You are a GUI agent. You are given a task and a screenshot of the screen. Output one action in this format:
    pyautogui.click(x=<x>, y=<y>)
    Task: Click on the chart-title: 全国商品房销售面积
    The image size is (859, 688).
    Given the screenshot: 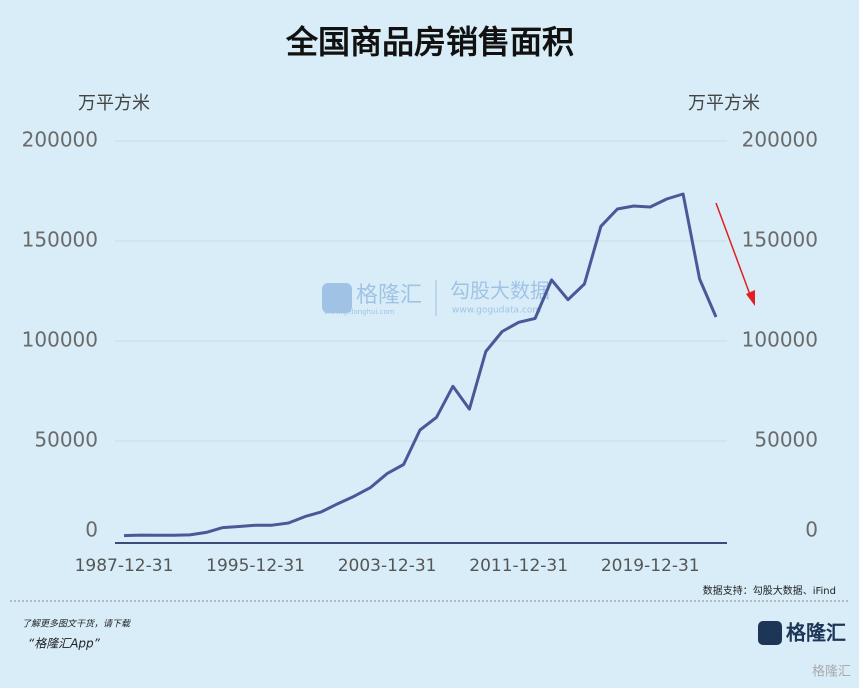 What is the action you would take?
    pyautogui.click(x=429, y=42)
    